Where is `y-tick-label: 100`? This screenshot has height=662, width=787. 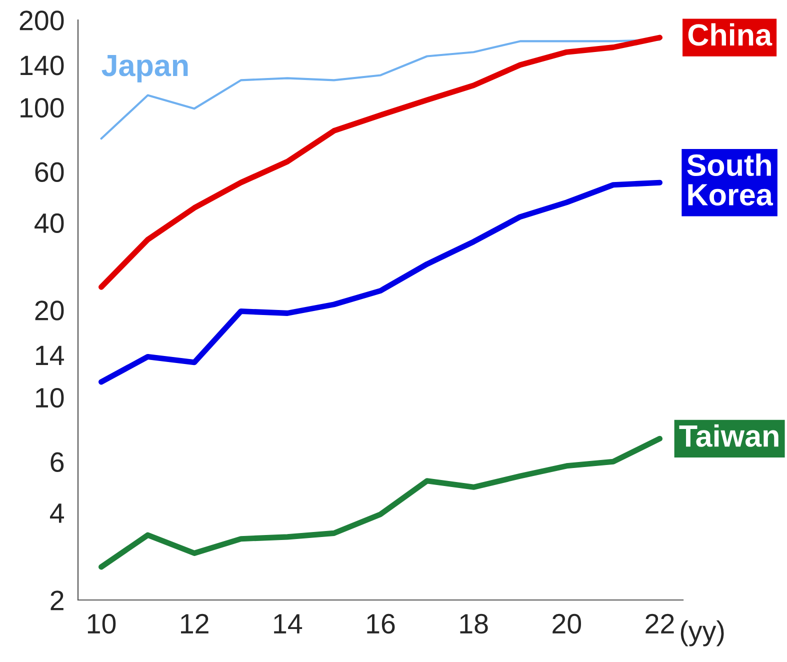 y-tick-label: 100 is located at coordinates (42, 108).